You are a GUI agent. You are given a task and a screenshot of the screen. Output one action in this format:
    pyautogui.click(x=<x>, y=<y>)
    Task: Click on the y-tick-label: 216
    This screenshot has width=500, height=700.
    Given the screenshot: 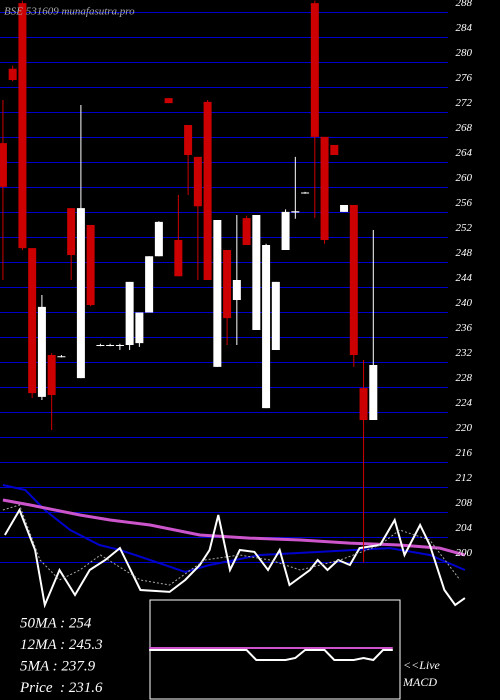 What is the action you would take?
    pyautogui.click(x=464, y=453)
    